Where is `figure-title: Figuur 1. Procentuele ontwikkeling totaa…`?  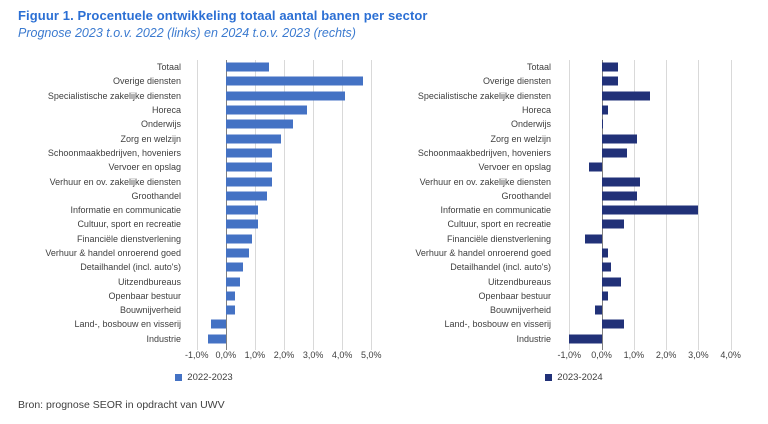 figure-title: Figuur 1. Procentuele ontwikkeling totaa… is located at coordinates (223, 15).